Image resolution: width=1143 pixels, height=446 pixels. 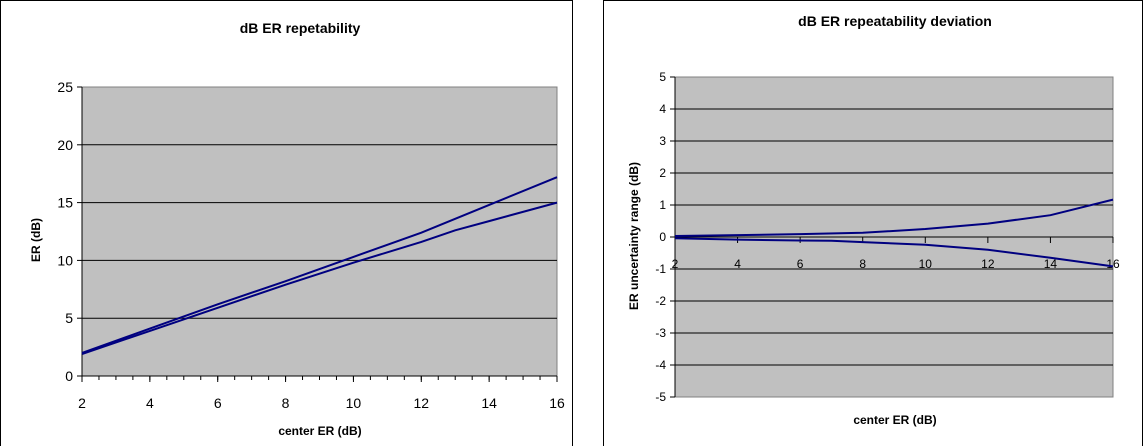 What do you see at coordinates (895, 21) in the screenshot?
I see `chart-title: dB ER repeatability deviation` at bounding box center [895, 21].